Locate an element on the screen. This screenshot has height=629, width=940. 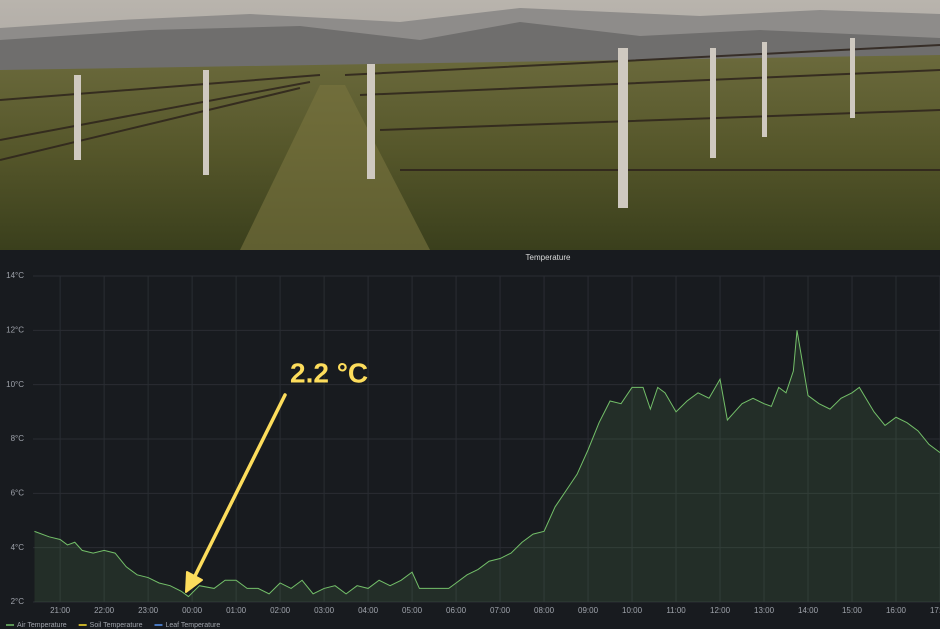
y-tick-label: 4°C is located at coordinates (18, 547).